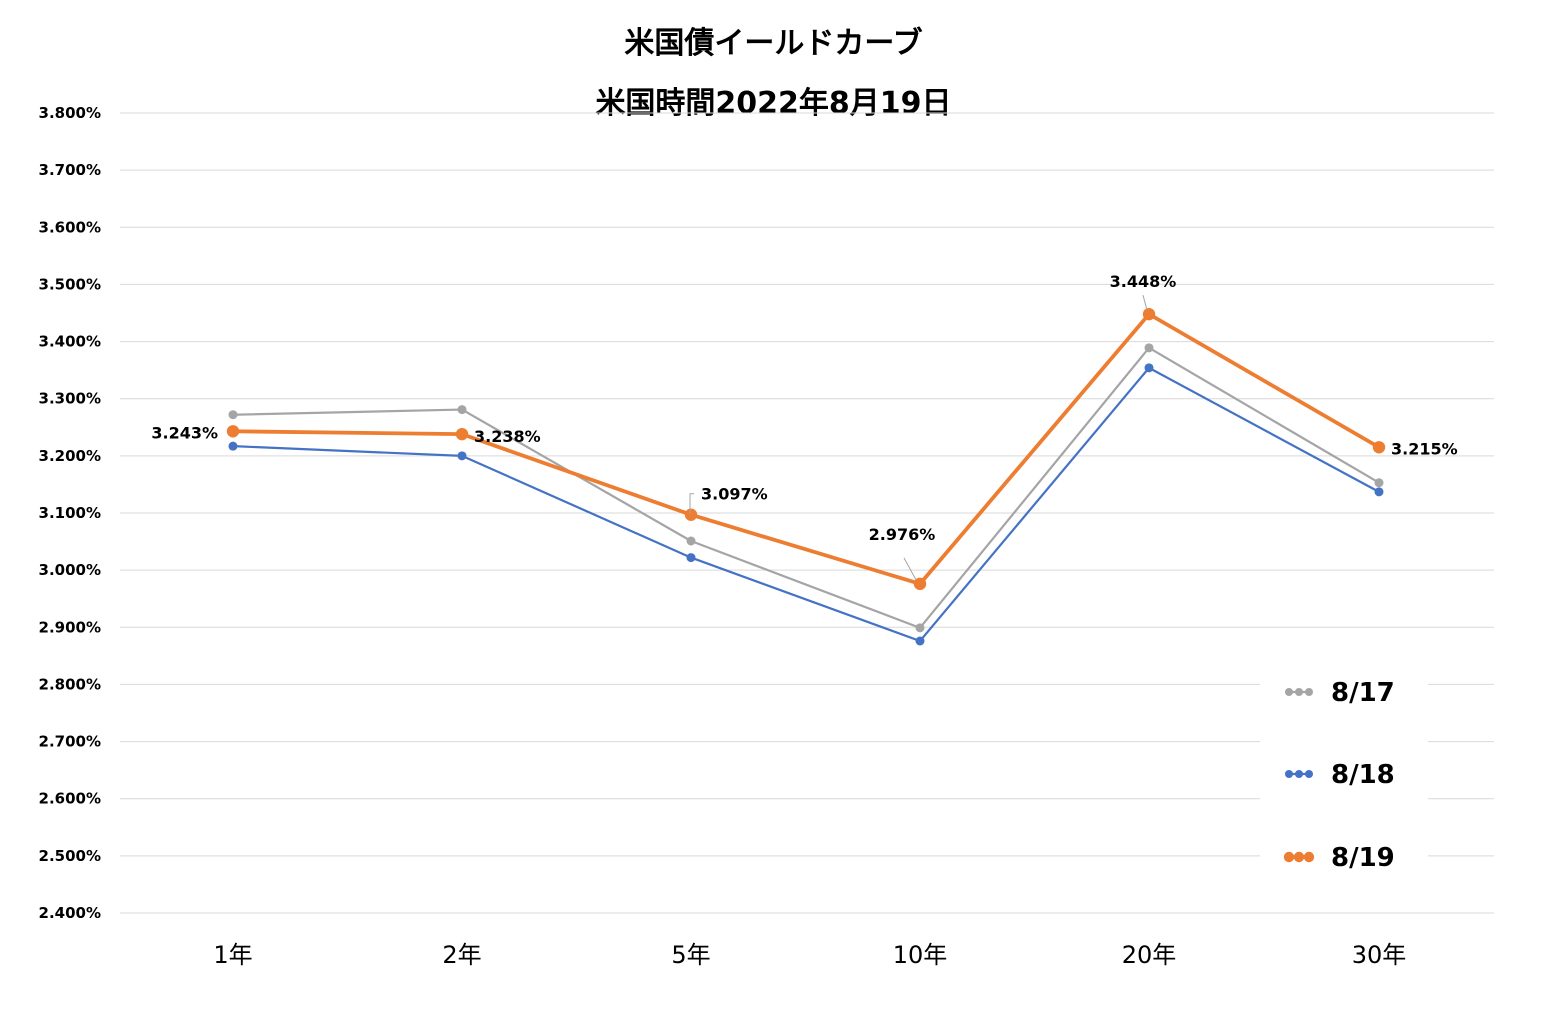  I want to click on legend-item: 8/19, so click(1339, 858).